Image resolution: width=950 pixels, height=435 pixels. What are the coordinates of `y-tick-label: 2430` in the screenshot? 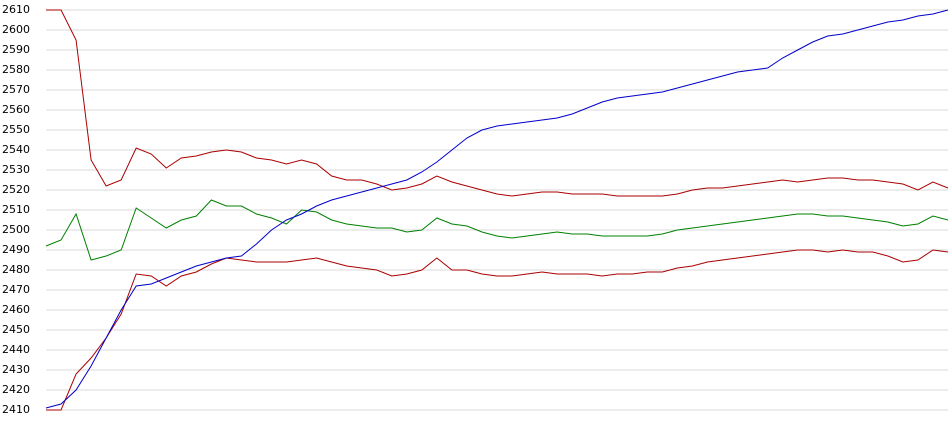 It's located at (16, 369).